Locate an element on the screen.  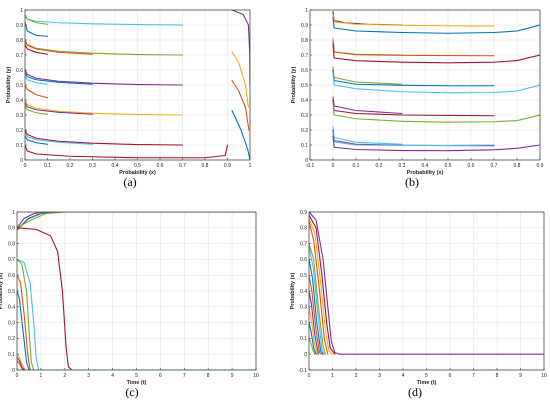
x-tick-label: 0.3 is located at coordinates (92, 166).